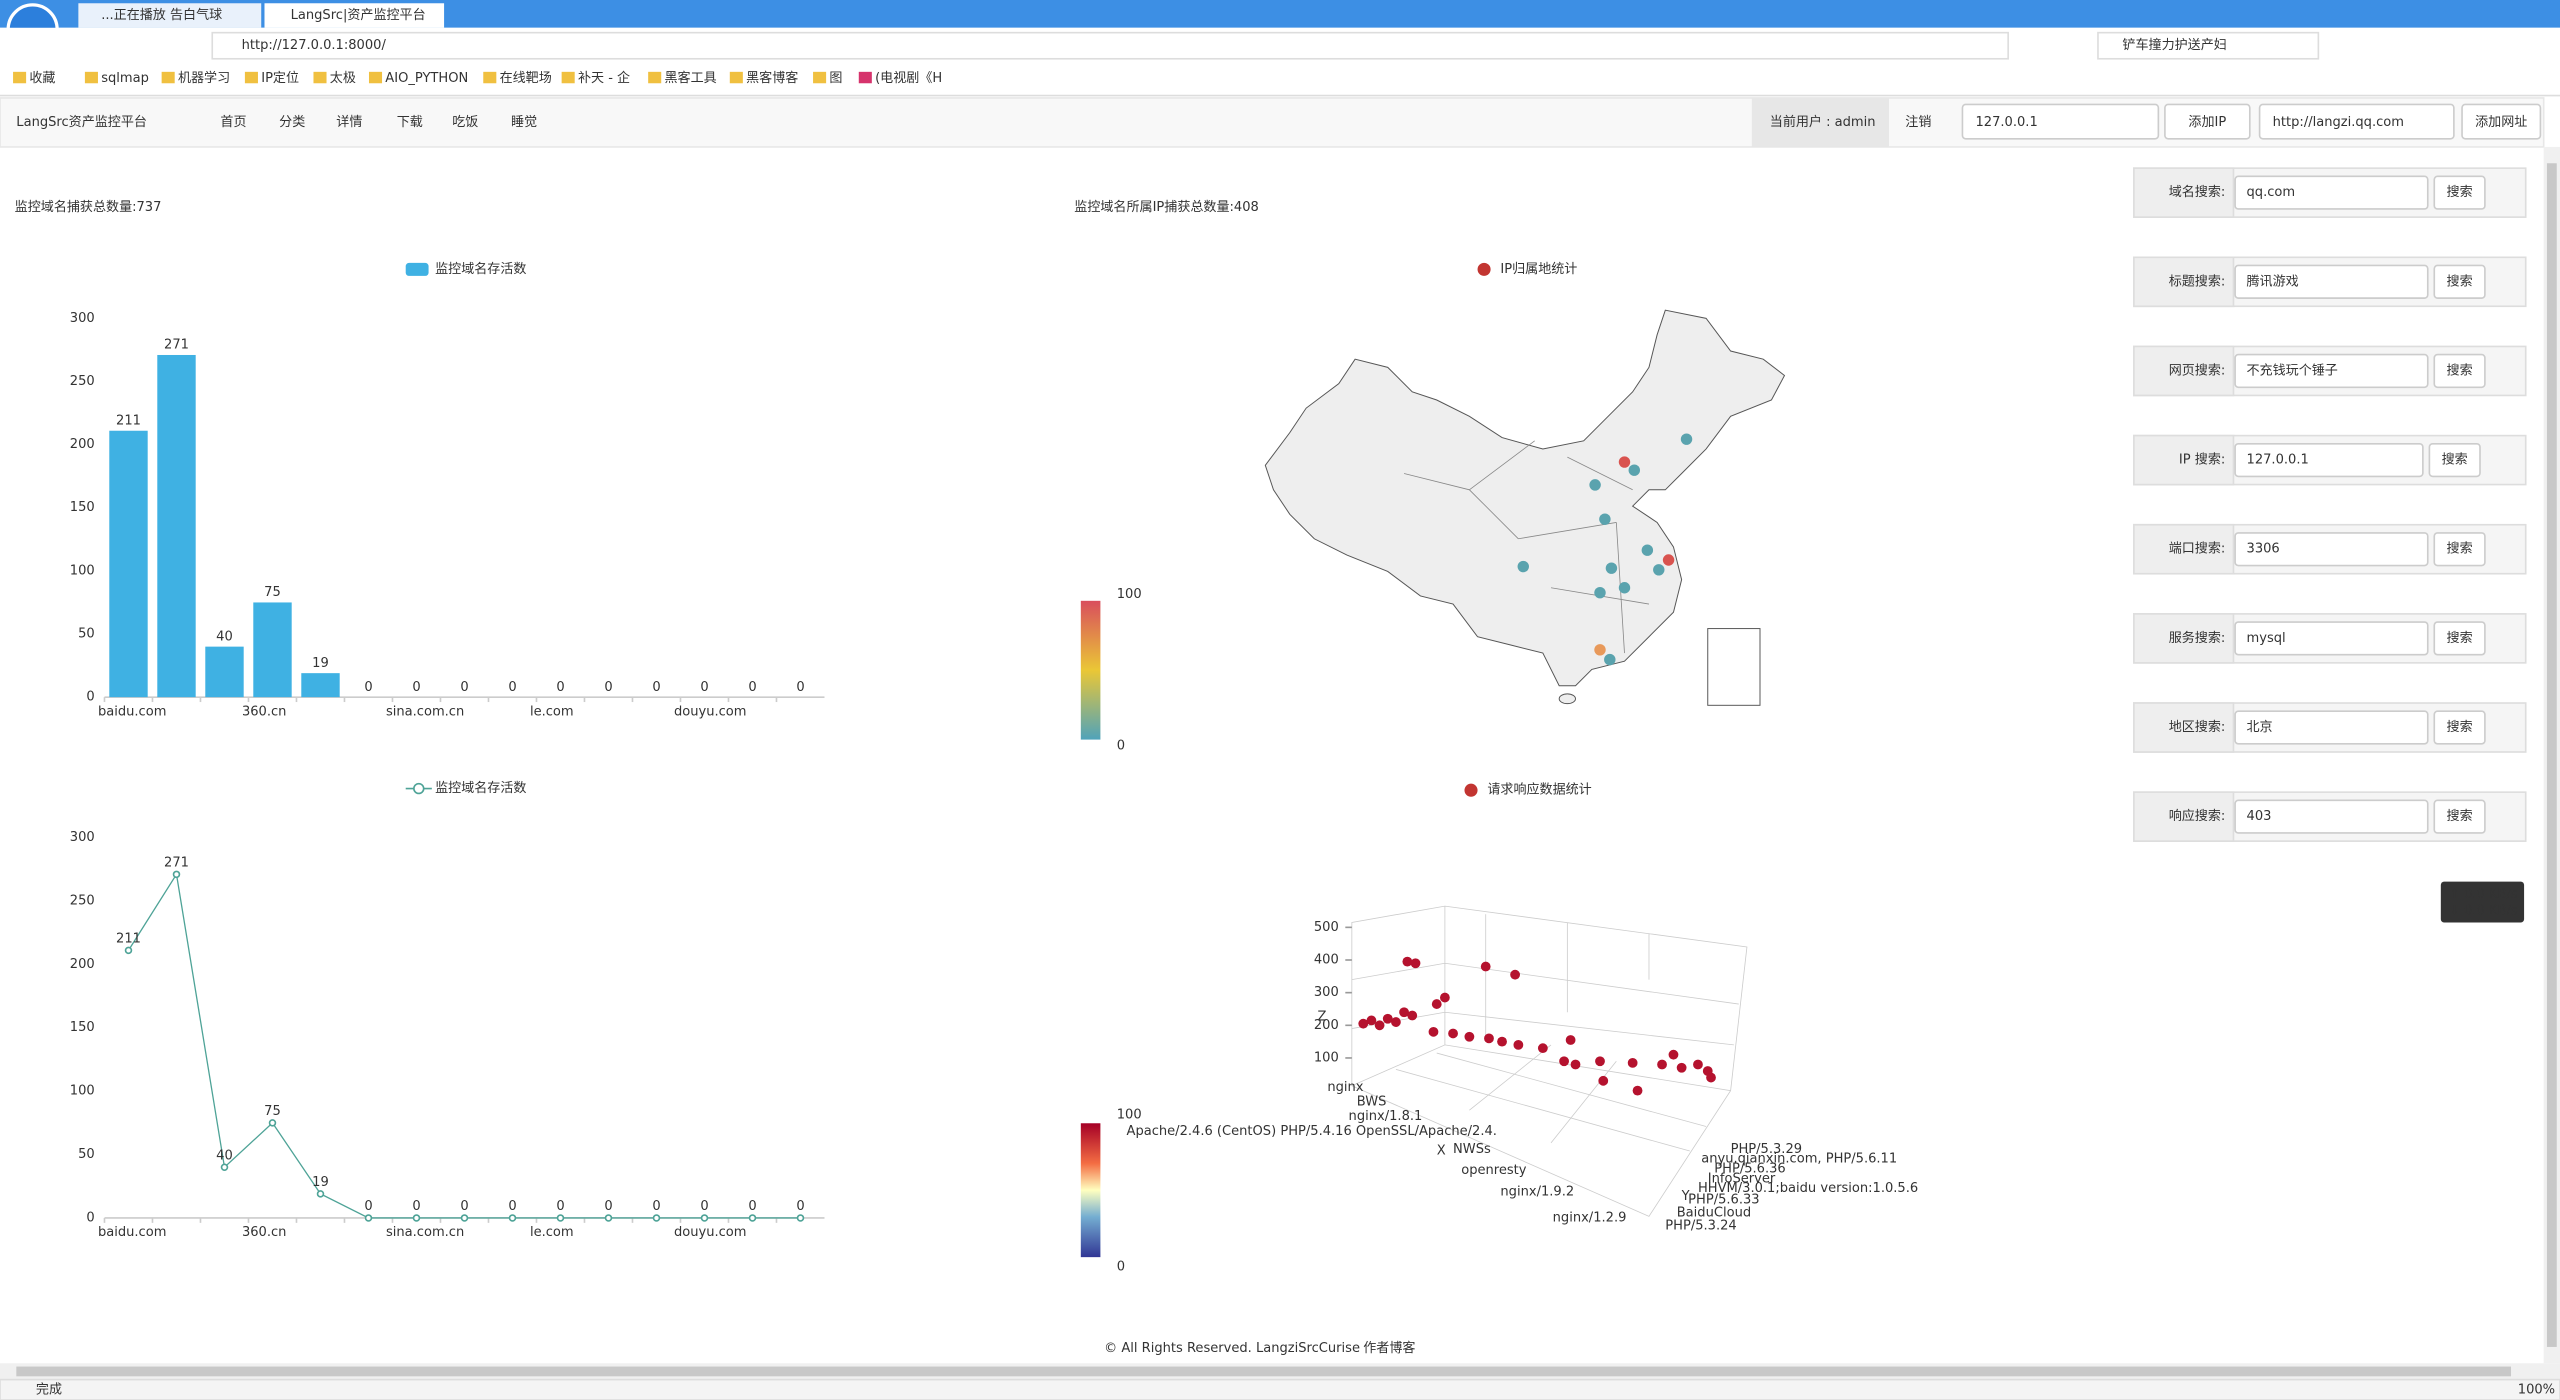 The height and width of the screenshot is (1400, 2560). I want to click on x-label: openresty, so click(1494, 1170).